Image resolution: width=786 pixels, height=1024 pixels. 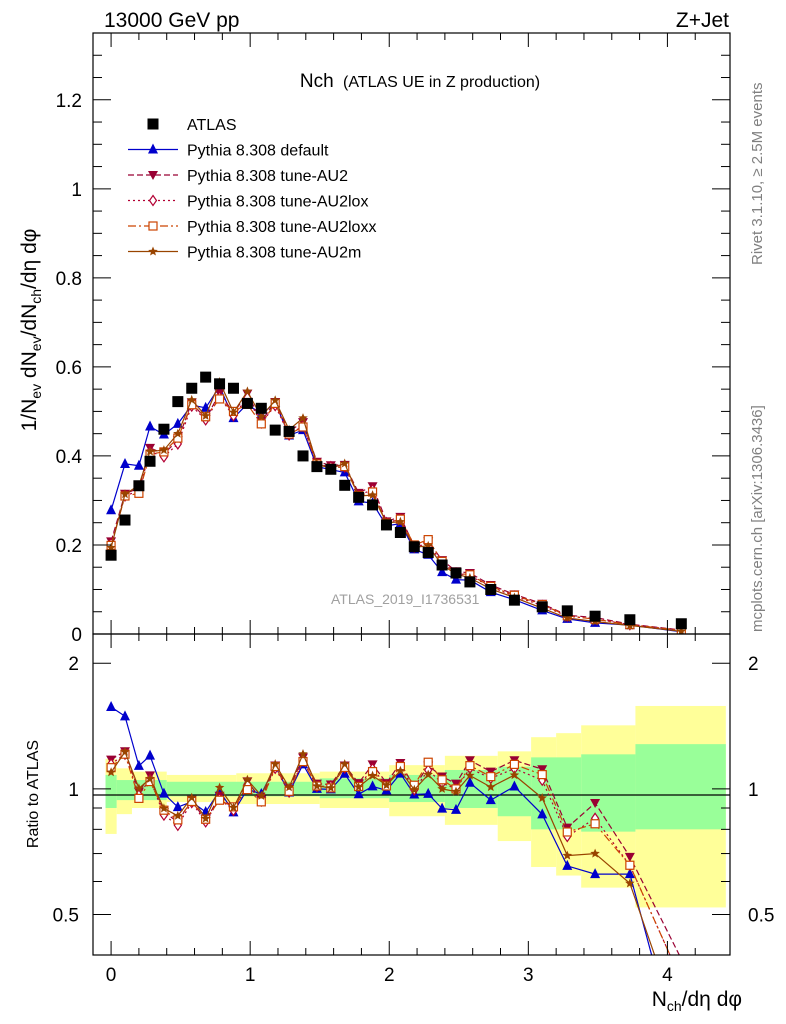 What do you see at coordinates (153, 226) in the screenshot?
I see `legend-marker-pythia-8-308-tune-au2loxx` at bounding box center [153, 226].